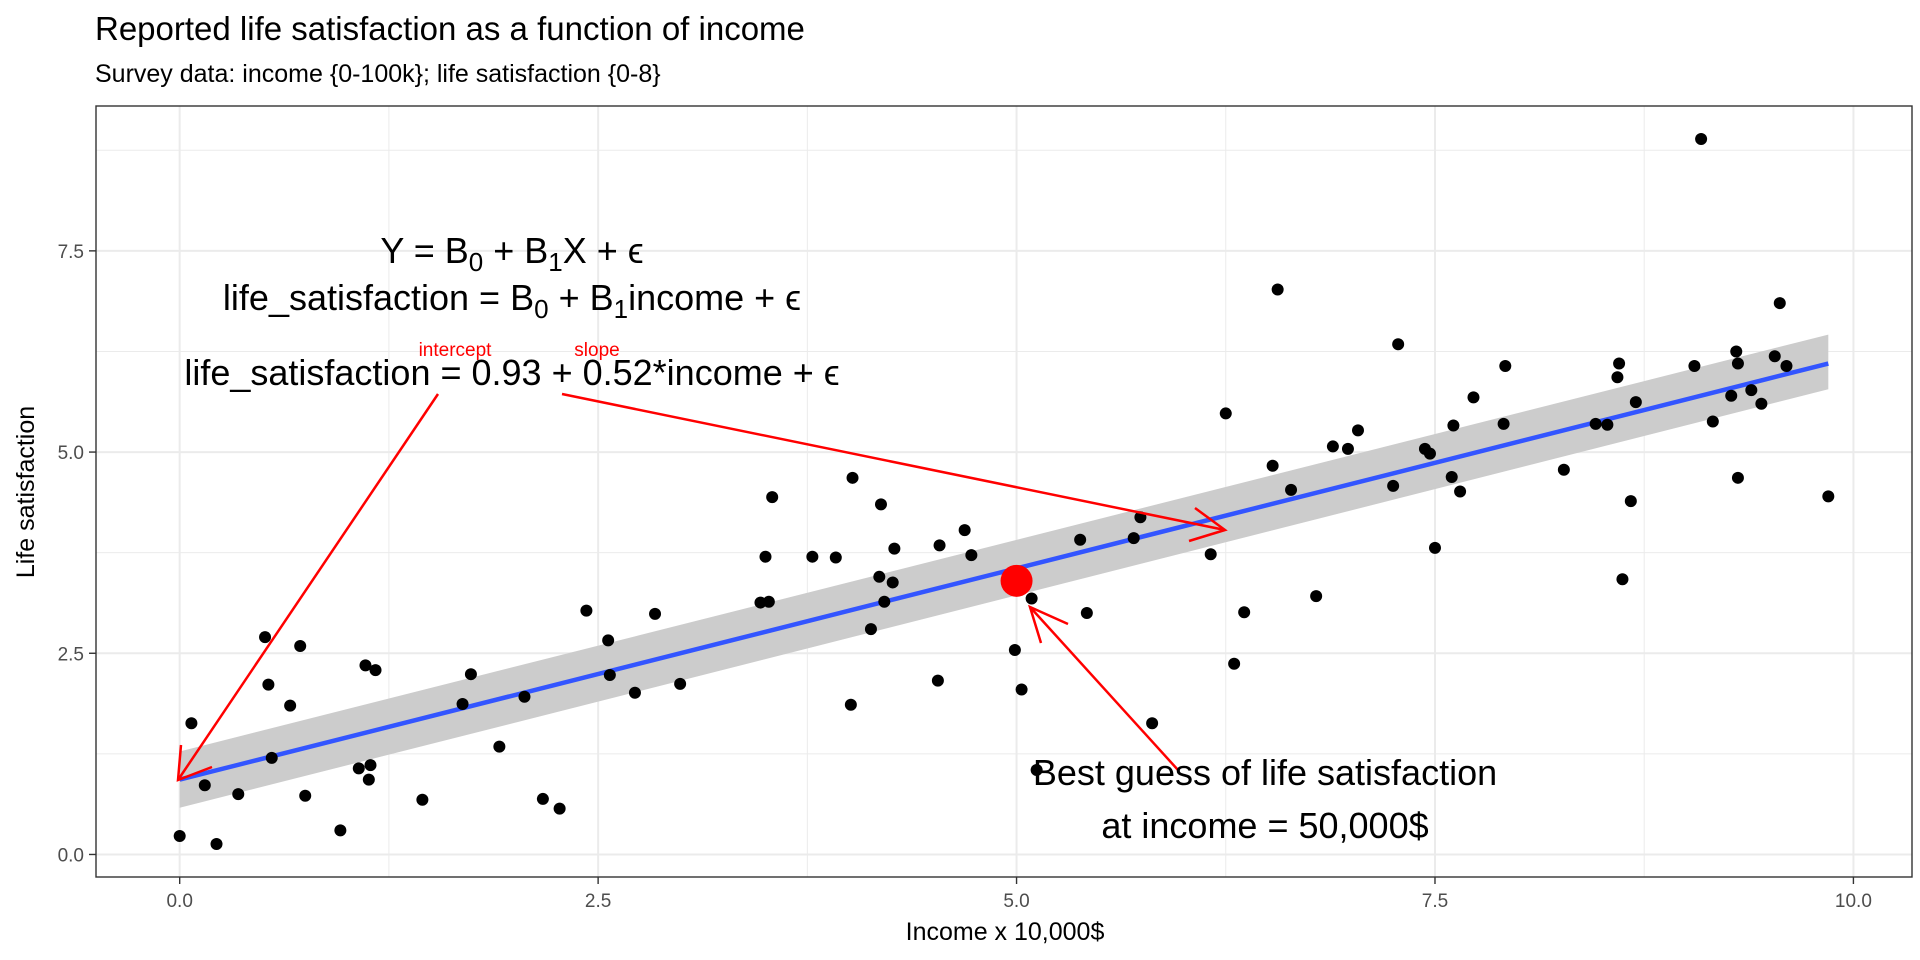  What do you see at coordinates (77, 554) in the screenshot?
I see `y-axis-ticks: 0.0 2.5 5.0 7.5` at bounding box center [77, 554].